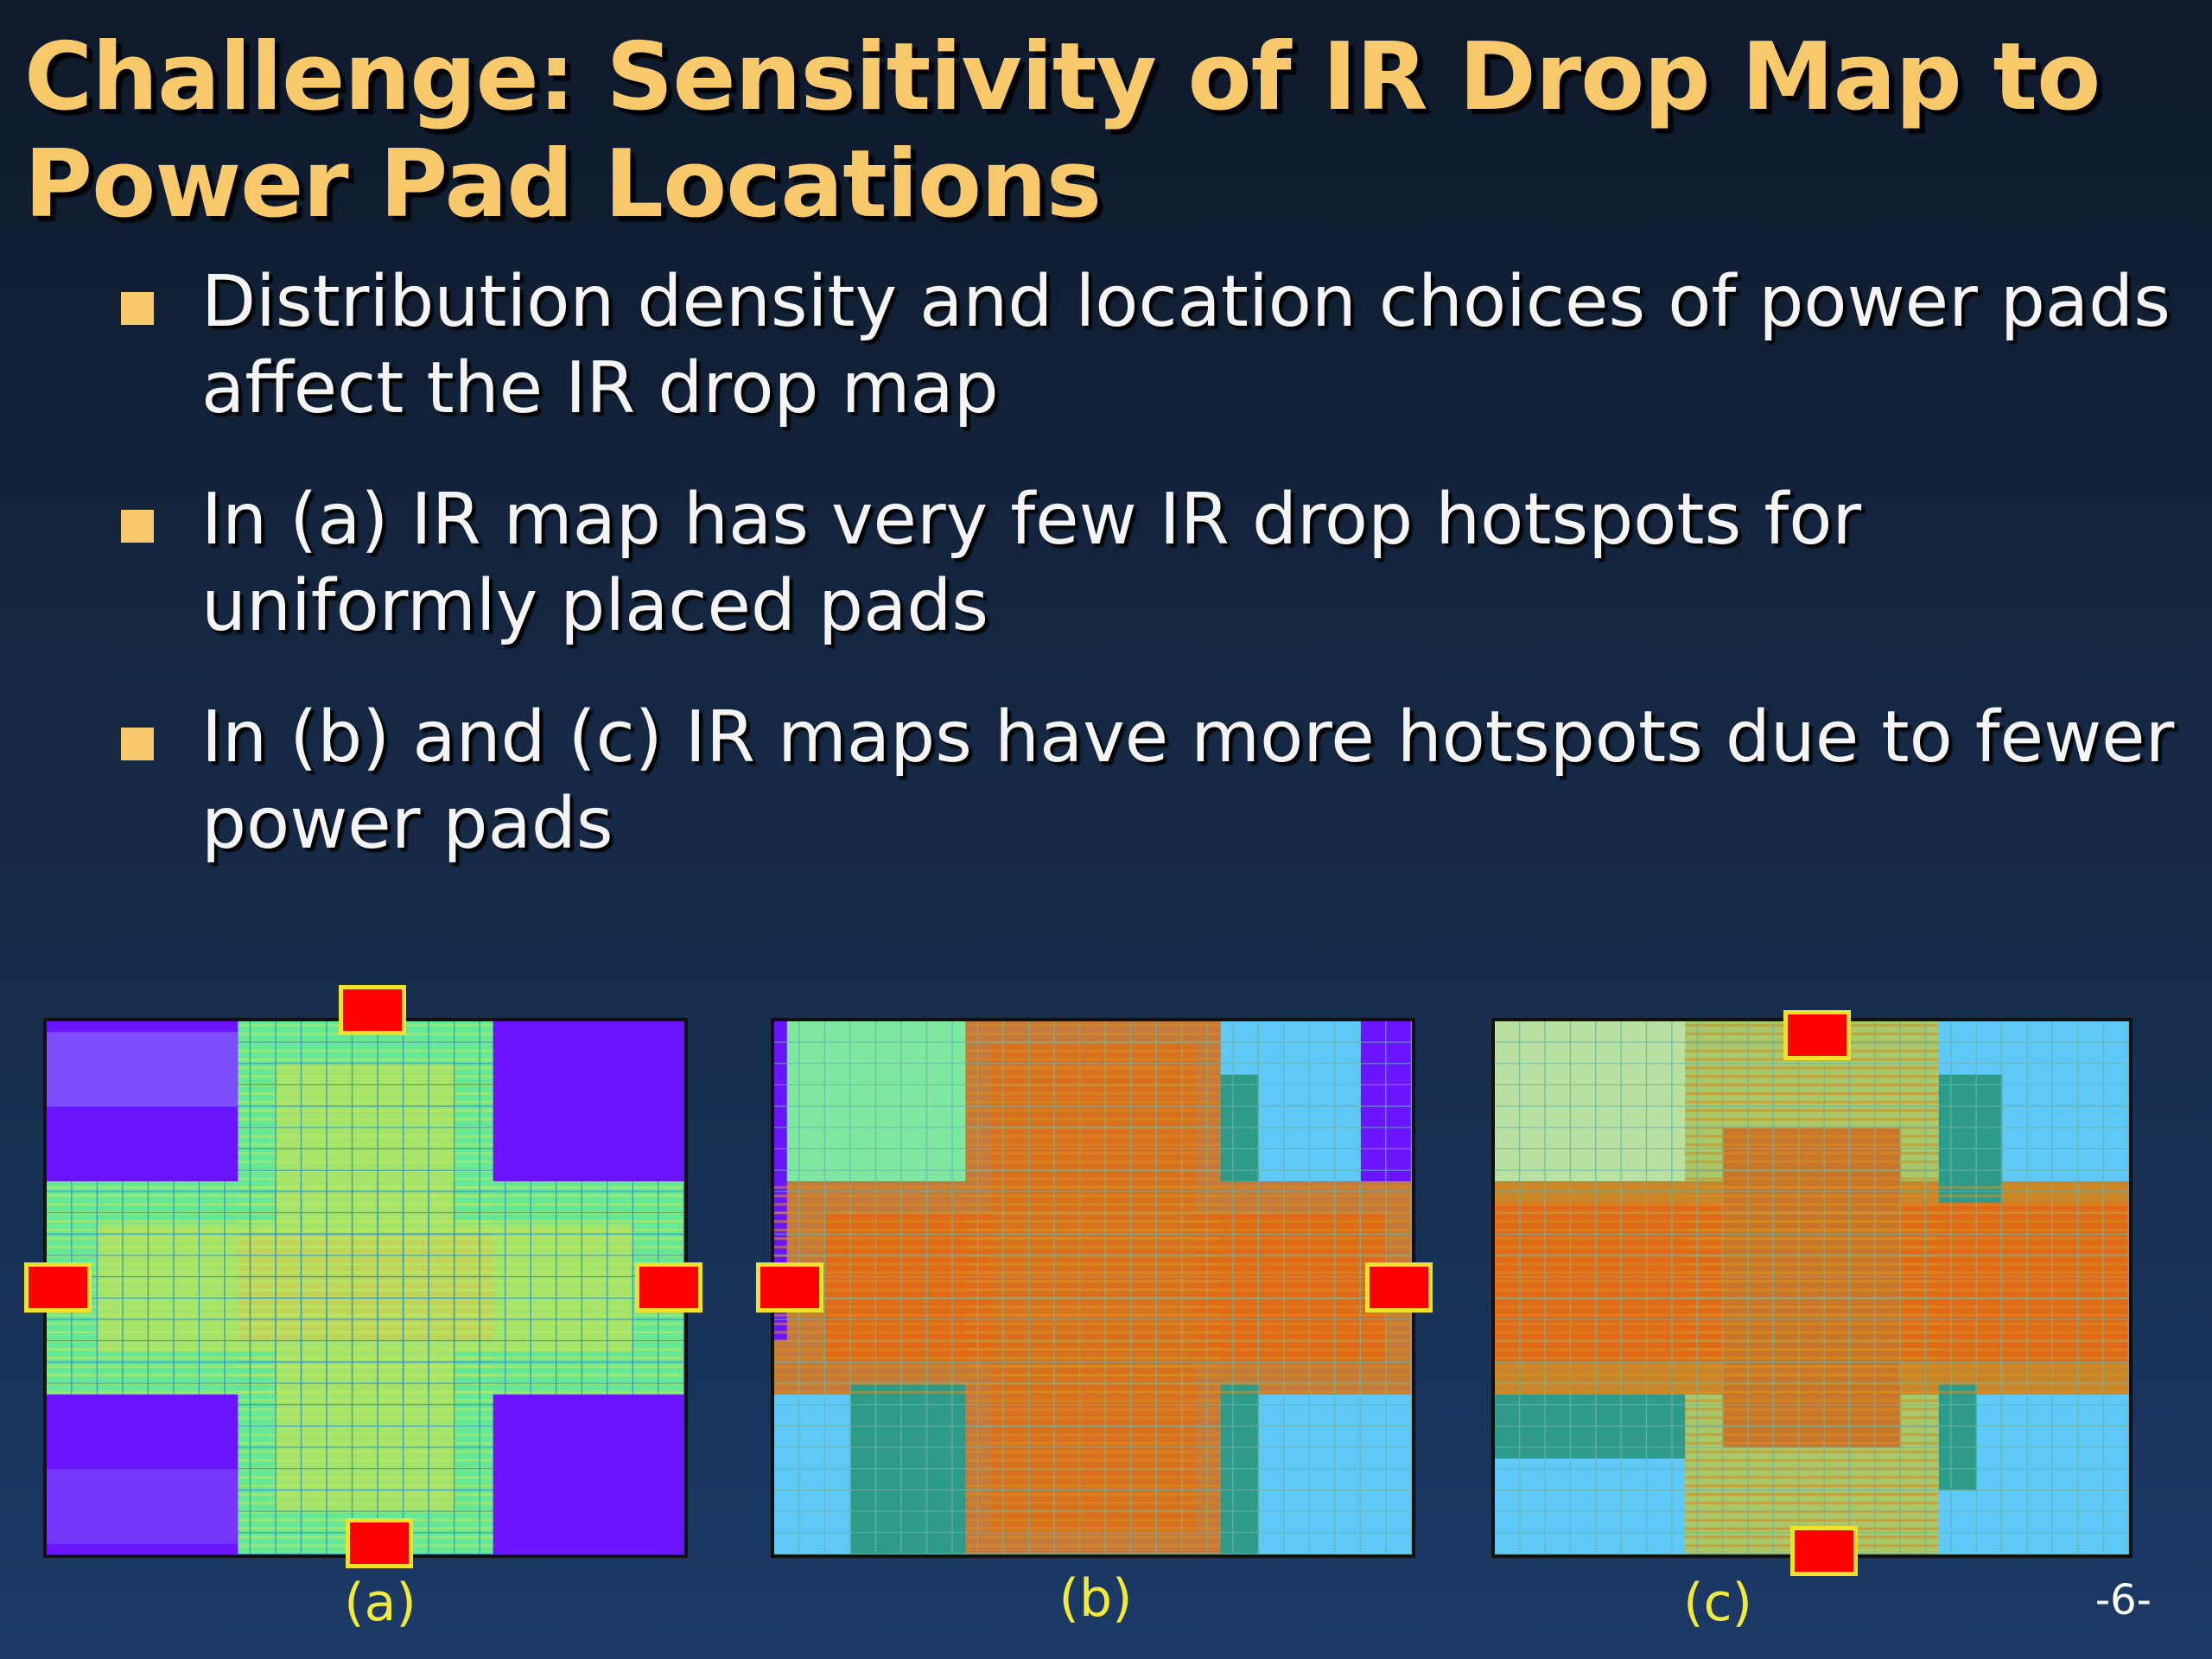 The image size is (2212, 1659). I want to click on ir-drop-heatmap-b, so click(1093, 1287).